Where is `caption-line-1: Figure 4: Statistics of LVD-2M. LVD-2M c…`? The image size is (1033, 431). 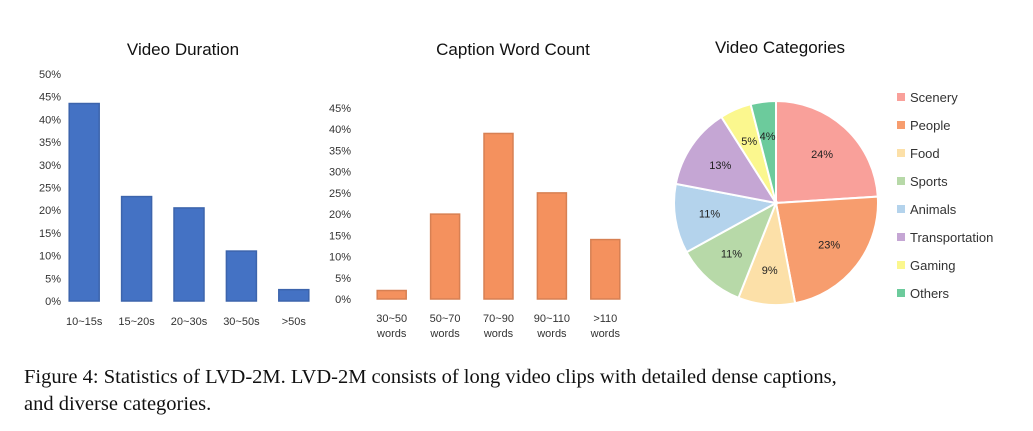
caption-line-1: Figure 4: Statistics of LVD-2M. LVD-2M c… is located at coordinates (430, 377).